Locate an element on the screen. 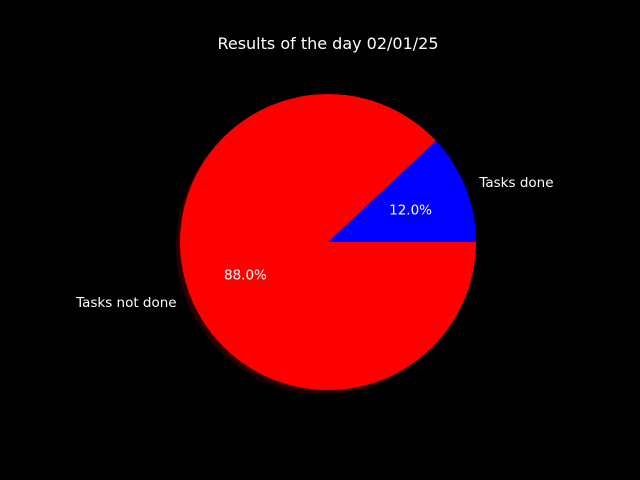 The height and width of the screenshot is (480, 640). pie-slice-tasks-done is located at coordinates (402, 191).